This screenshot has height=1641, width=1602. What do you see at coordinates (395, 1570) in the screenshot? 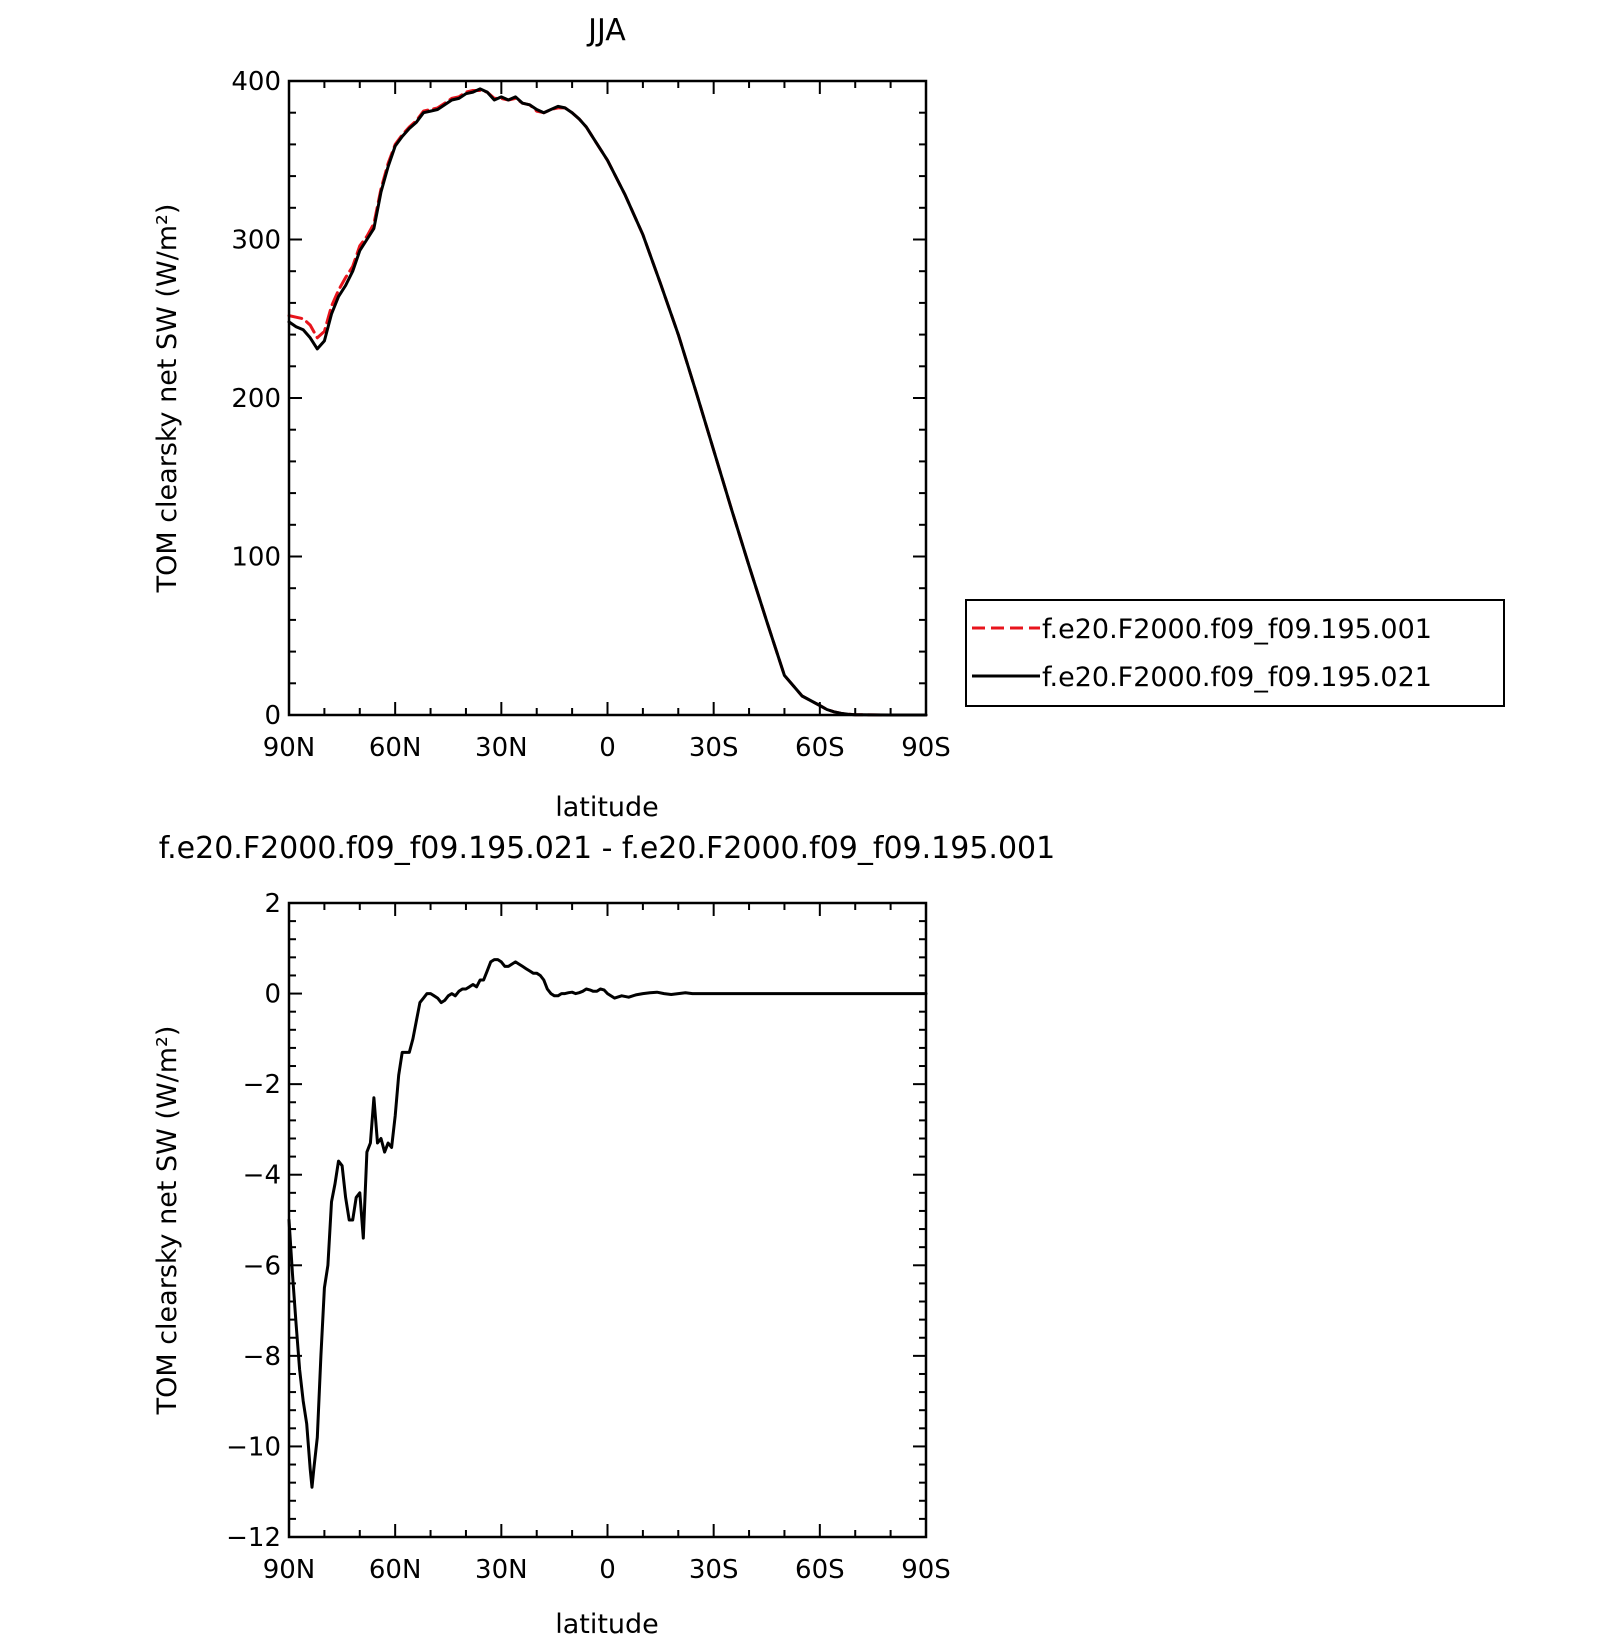
I see `bottom-x-tick-label: 60N` at bounding box center [395, 1570].